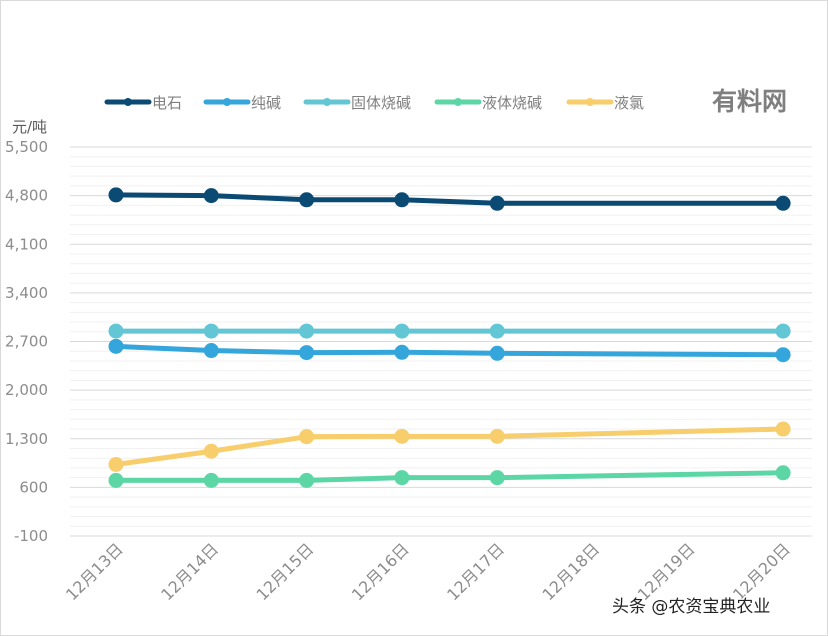 This screenshot has height=636, width=828. What do you see at coordinates (26, 293) in the screenshot?
I see `y-tick-label: 3,400` at bounding box center [26, 293].